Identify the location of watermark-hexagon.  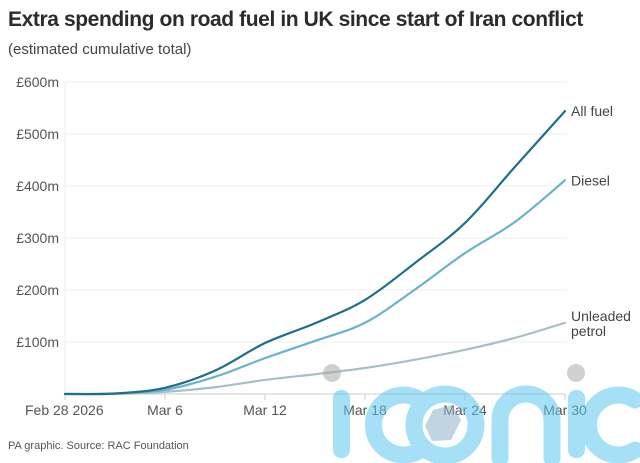
(443, 423).